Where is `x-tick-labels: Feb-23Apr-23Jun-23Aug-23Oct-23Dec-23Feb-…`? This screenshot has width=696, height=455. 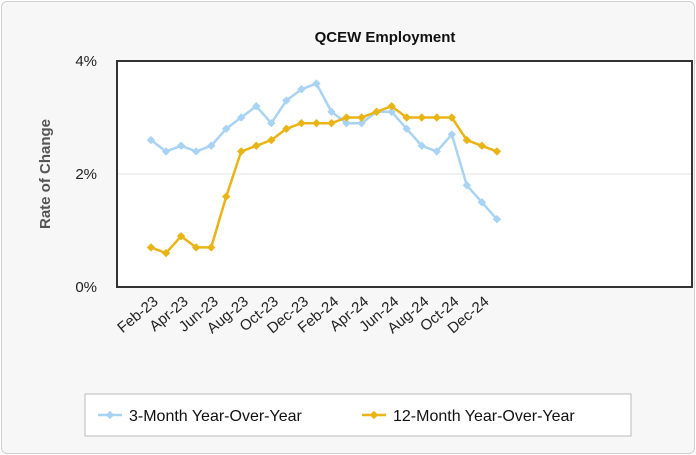 x-tick-labels: Feb-23Apr-23Jun-23Aug-23Oct-23Dec-23Feb-… is located at coordinates (303, 315).